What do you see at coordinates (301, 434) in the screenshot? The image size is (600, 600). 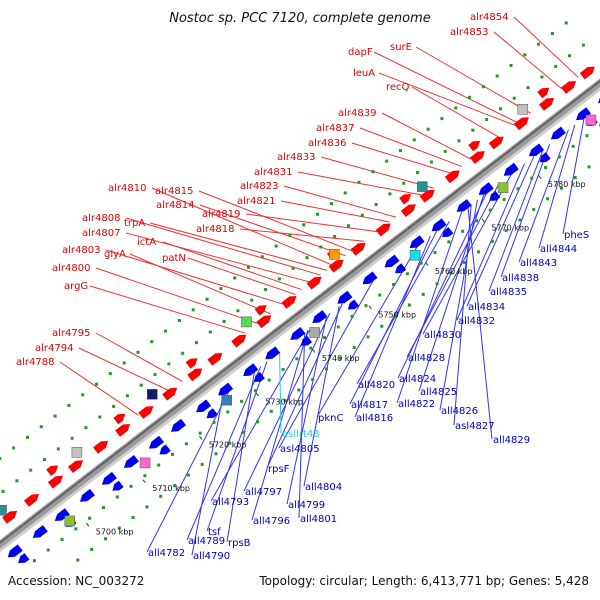 I see `rna-label-asllrt43: asllrt43` at bounding box center [301, 434].